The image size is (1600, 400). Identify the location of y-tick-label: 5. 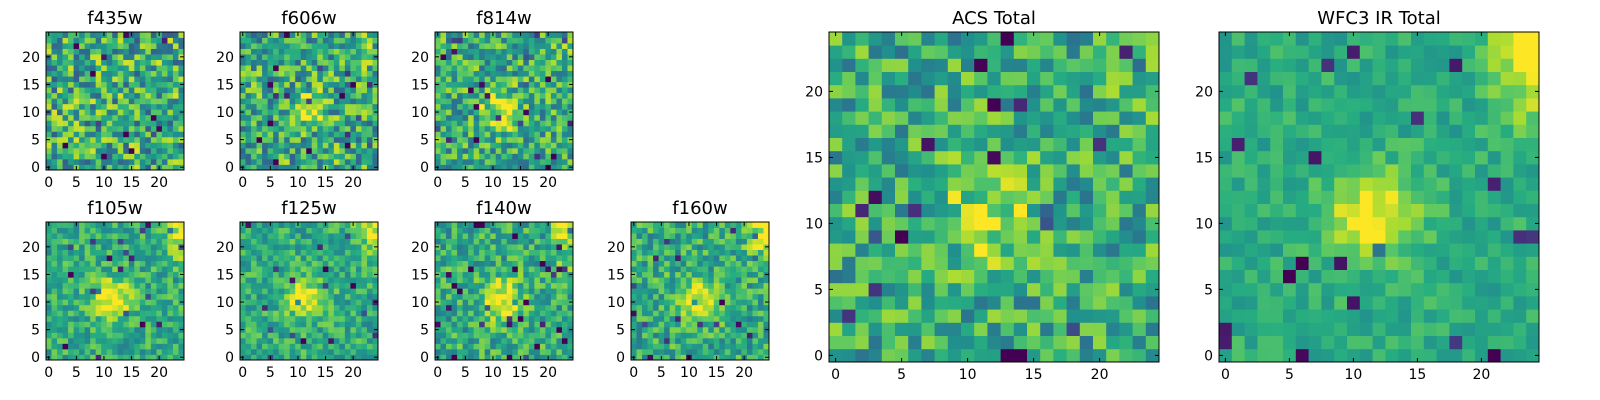
(35, 331).